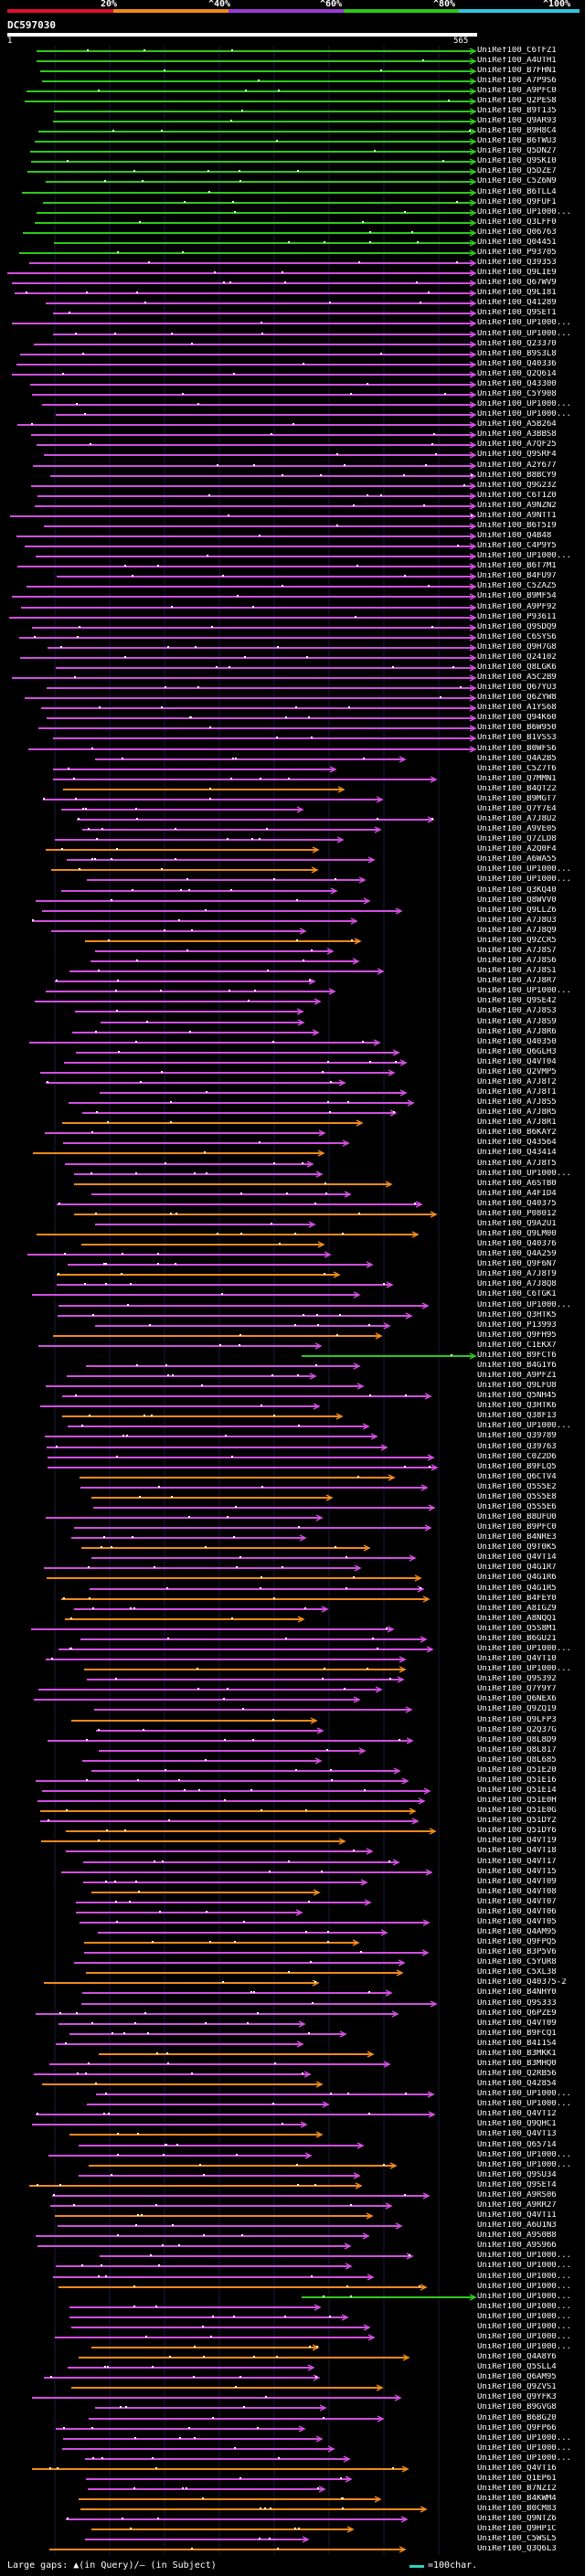 The height and width of the screenshot is (2576, 585). Describe the element at coordinates (517, 465) in the screenshot. I see `hit-label: UniRef100_A2Y677` at that location.